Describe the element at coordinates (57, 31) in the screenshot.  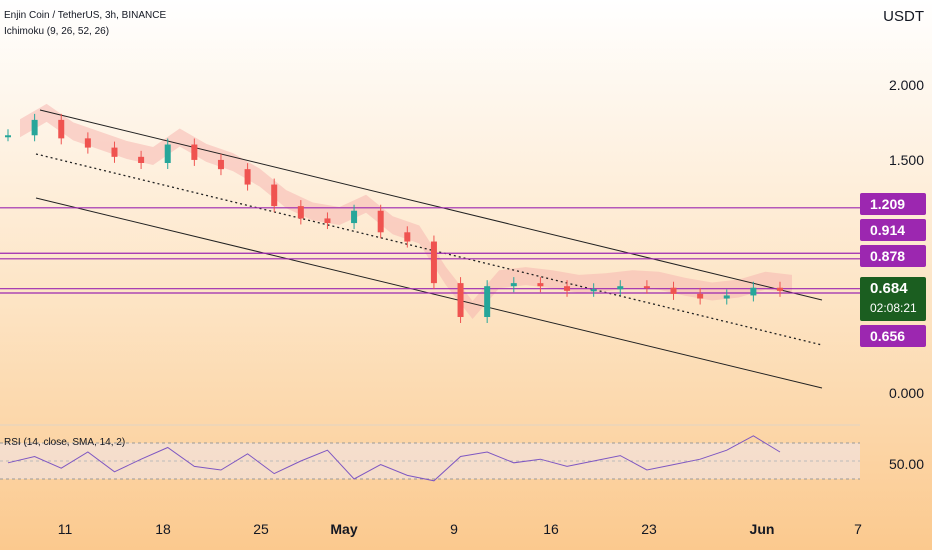
I see `ichimoku-legend: Ichimoku (9, 26, 52, 26)` at that location.